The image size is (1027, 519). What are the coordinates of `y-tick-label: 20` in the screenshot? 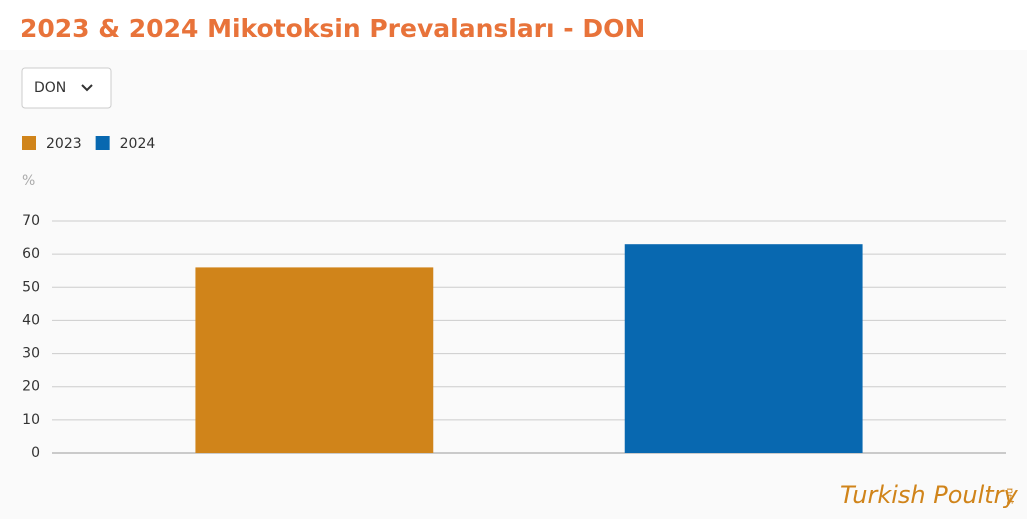 It's located at (31, 387).